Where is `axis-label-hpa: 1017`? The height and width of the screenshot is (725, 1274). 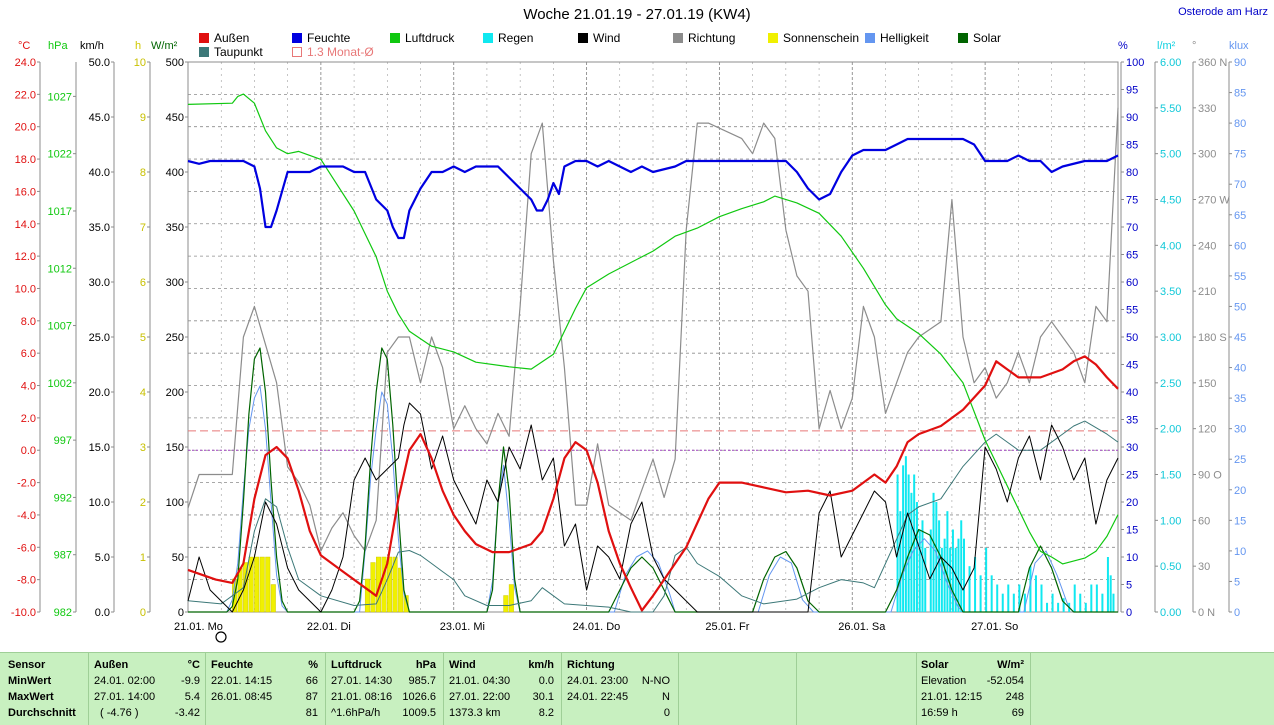
axis-label-hpa: 1017 is located at coordinates (60, 212).